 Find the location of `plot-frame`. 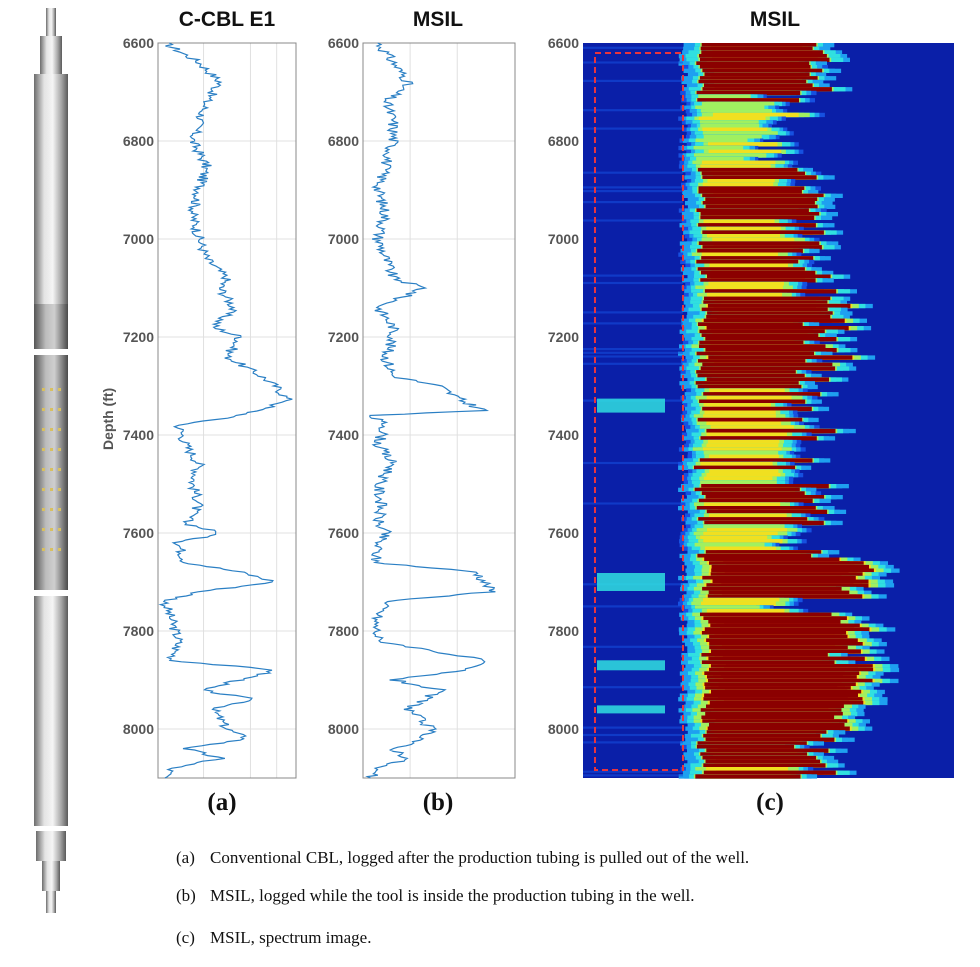

plot-frame is located at coordinates (439, 410).